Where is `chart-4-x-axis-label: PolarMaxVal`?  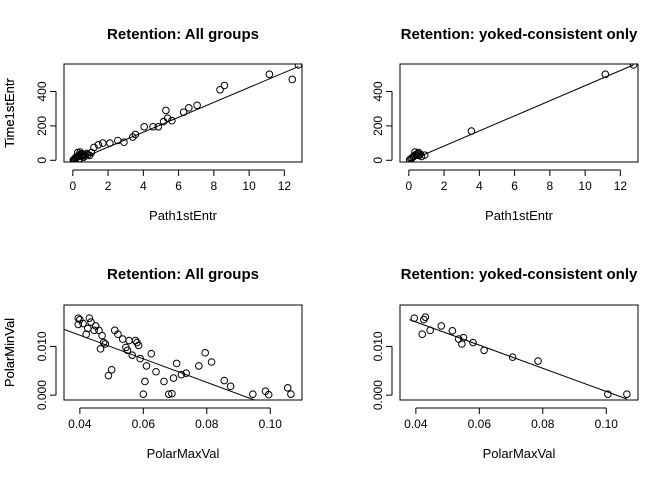
chart-4-x-axis-label: PolarMaxVal is located at coordinates (519, 453).